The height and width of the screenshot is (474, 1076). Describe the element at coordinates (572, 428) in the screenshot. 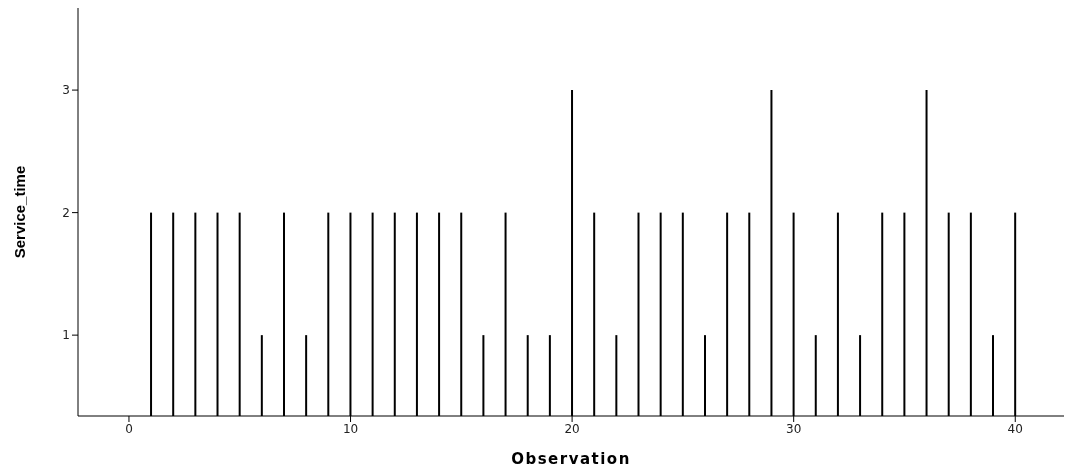

I see `x-tick-label: 20` at that location.